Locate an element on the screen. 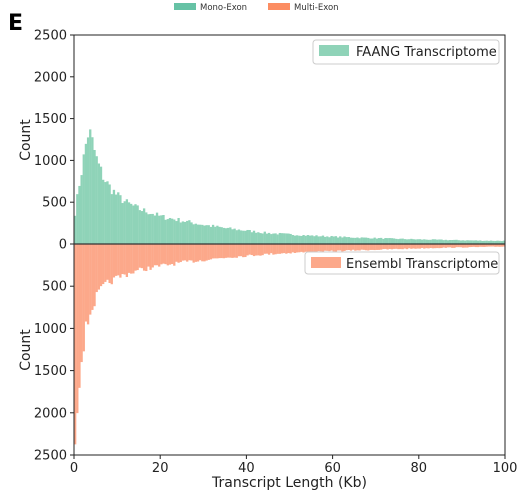 The height and width of the screenshot is (491, 519). y-axis-label-bottom: Count is located at coordinates (26, 350).